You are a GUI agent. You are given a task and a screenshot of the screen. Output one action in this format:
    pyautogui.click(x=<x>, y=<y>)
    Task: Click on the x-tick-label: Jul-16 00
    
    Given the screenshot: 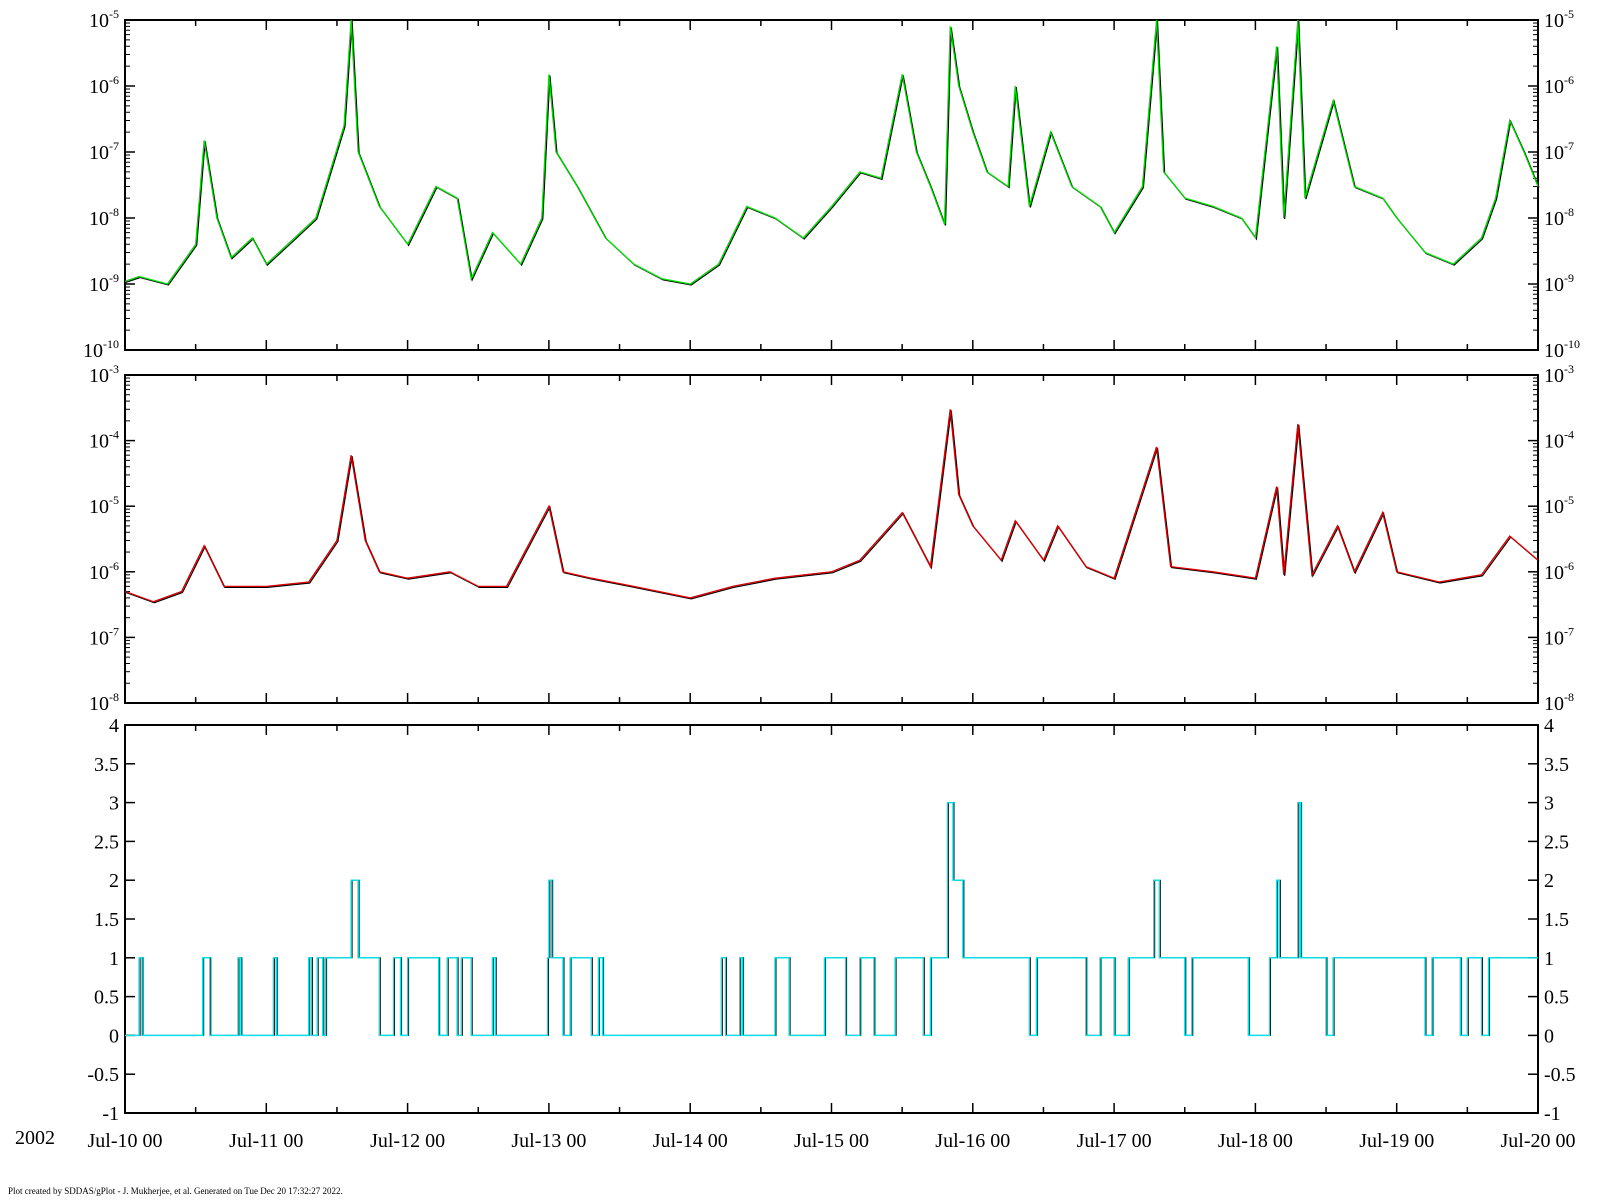 What is the action you would take?
    pyautogui.click(x=972, y=1141)
    